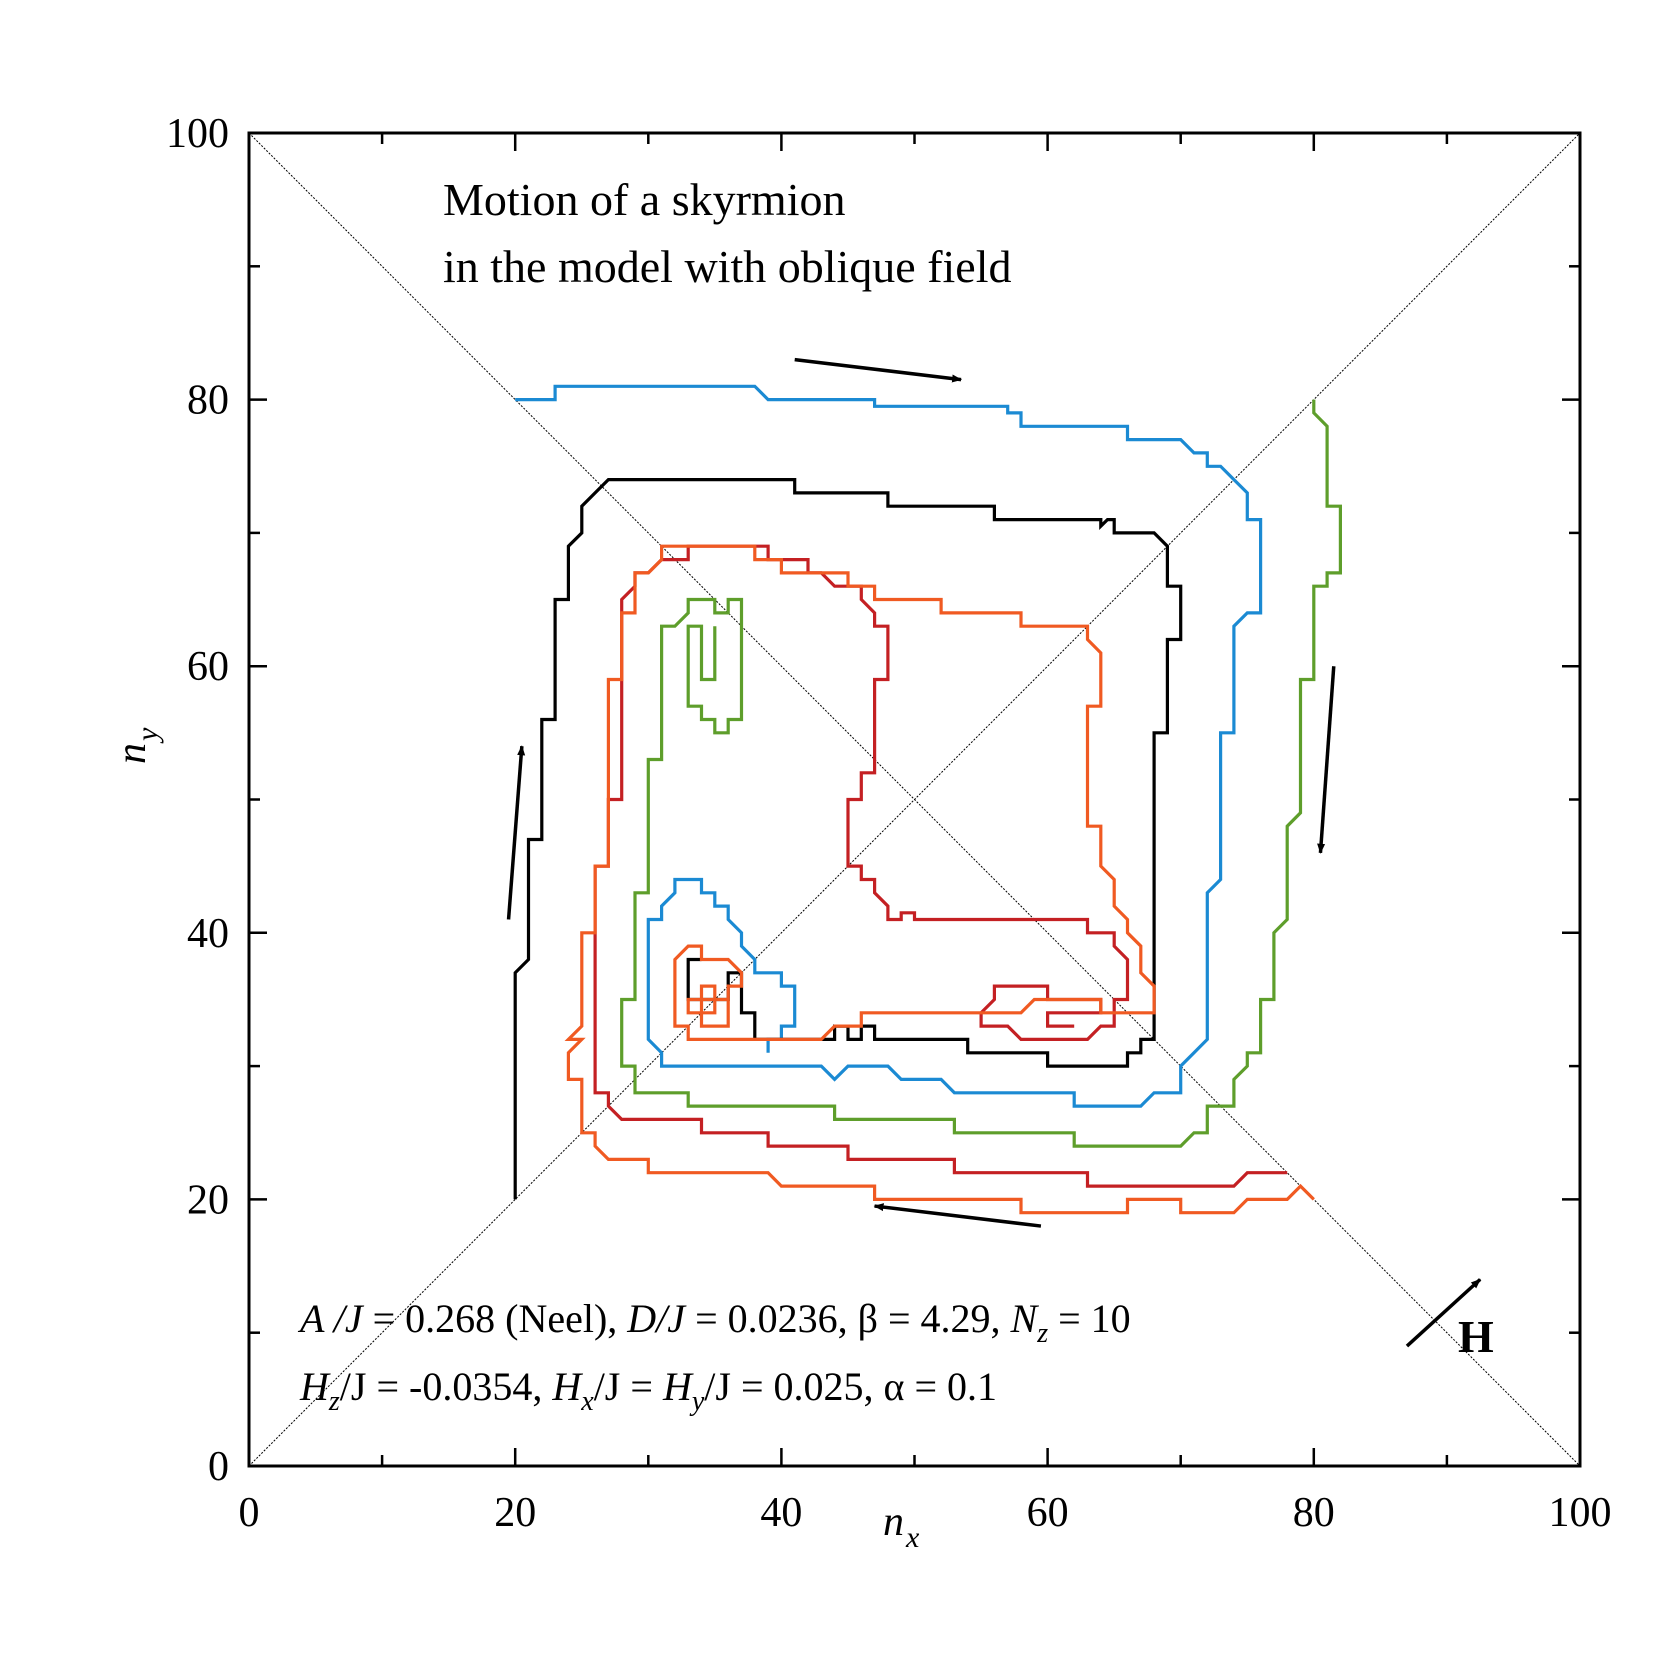 This screenshot has height=1653, width=1653. I want to click on param-hy-label: H, so click(678, 1386).